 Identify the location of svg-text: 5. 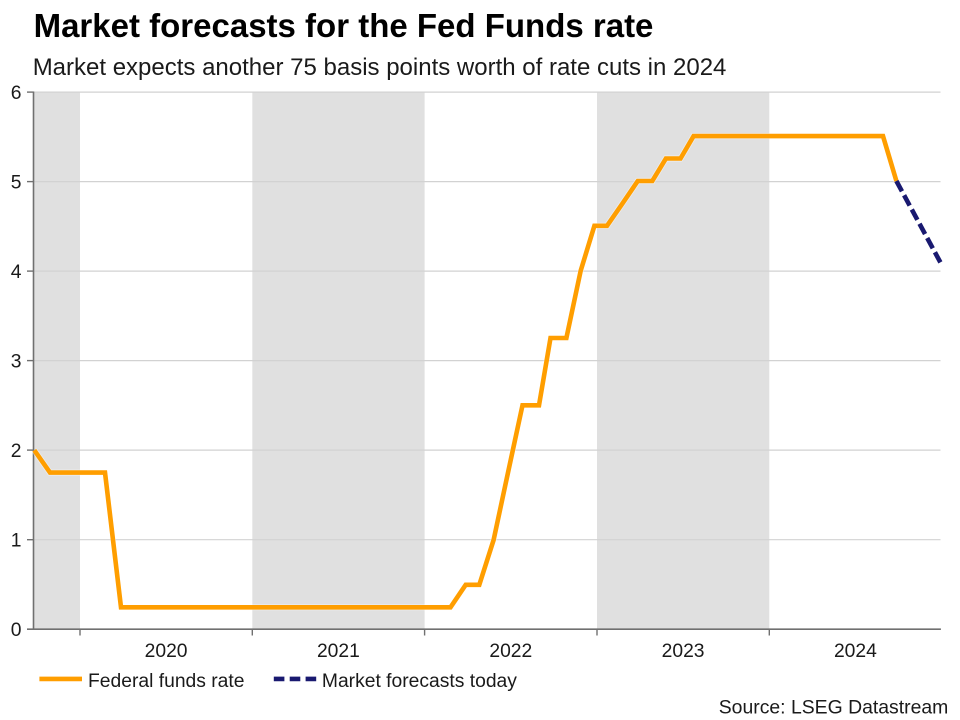
(16, 183).